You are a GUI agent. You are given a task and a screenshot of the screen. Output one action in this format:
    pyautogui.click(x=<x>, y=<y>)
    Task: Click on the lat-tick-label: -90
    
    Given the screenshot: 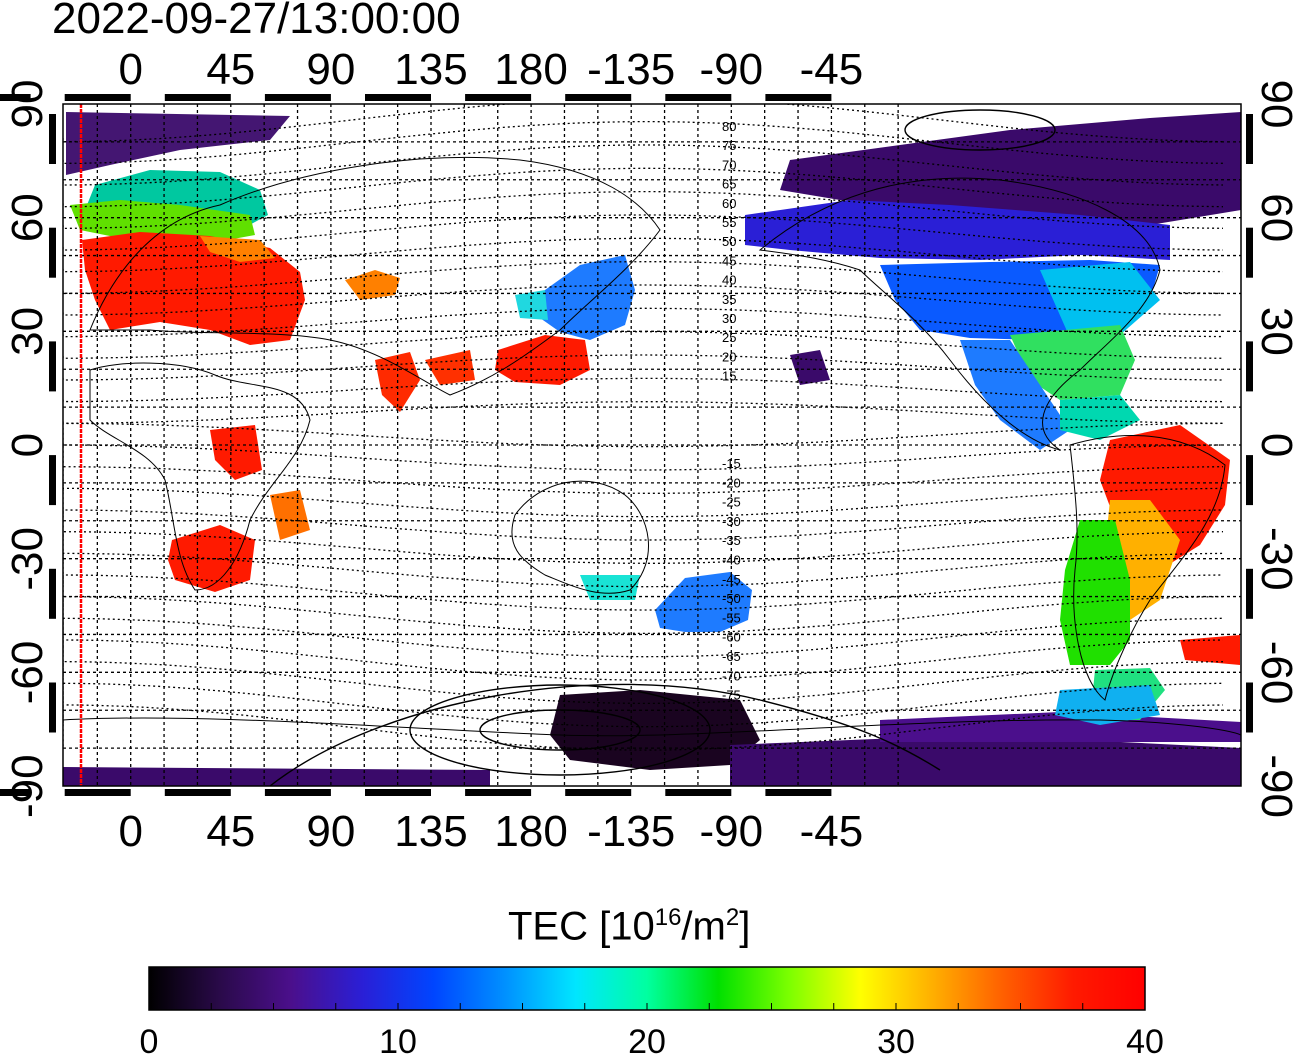 What is the action you would take?
    pyautogui.click(x=1273, y=786)
    